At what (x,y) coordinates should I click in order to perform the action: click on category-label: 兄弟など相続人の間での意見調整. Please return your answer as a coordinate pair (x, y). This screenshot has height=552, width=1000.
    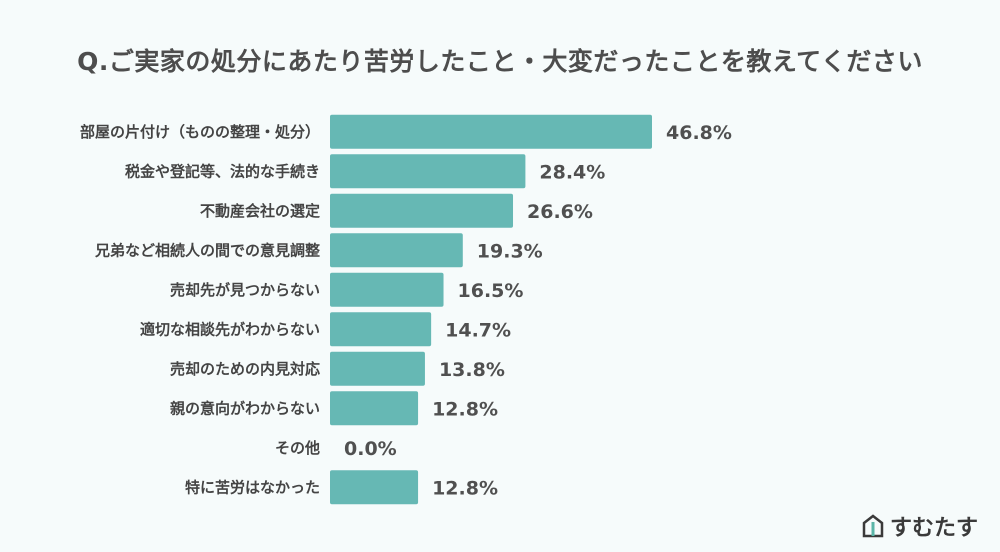
    Looking at the image, I should click on (207, 250).